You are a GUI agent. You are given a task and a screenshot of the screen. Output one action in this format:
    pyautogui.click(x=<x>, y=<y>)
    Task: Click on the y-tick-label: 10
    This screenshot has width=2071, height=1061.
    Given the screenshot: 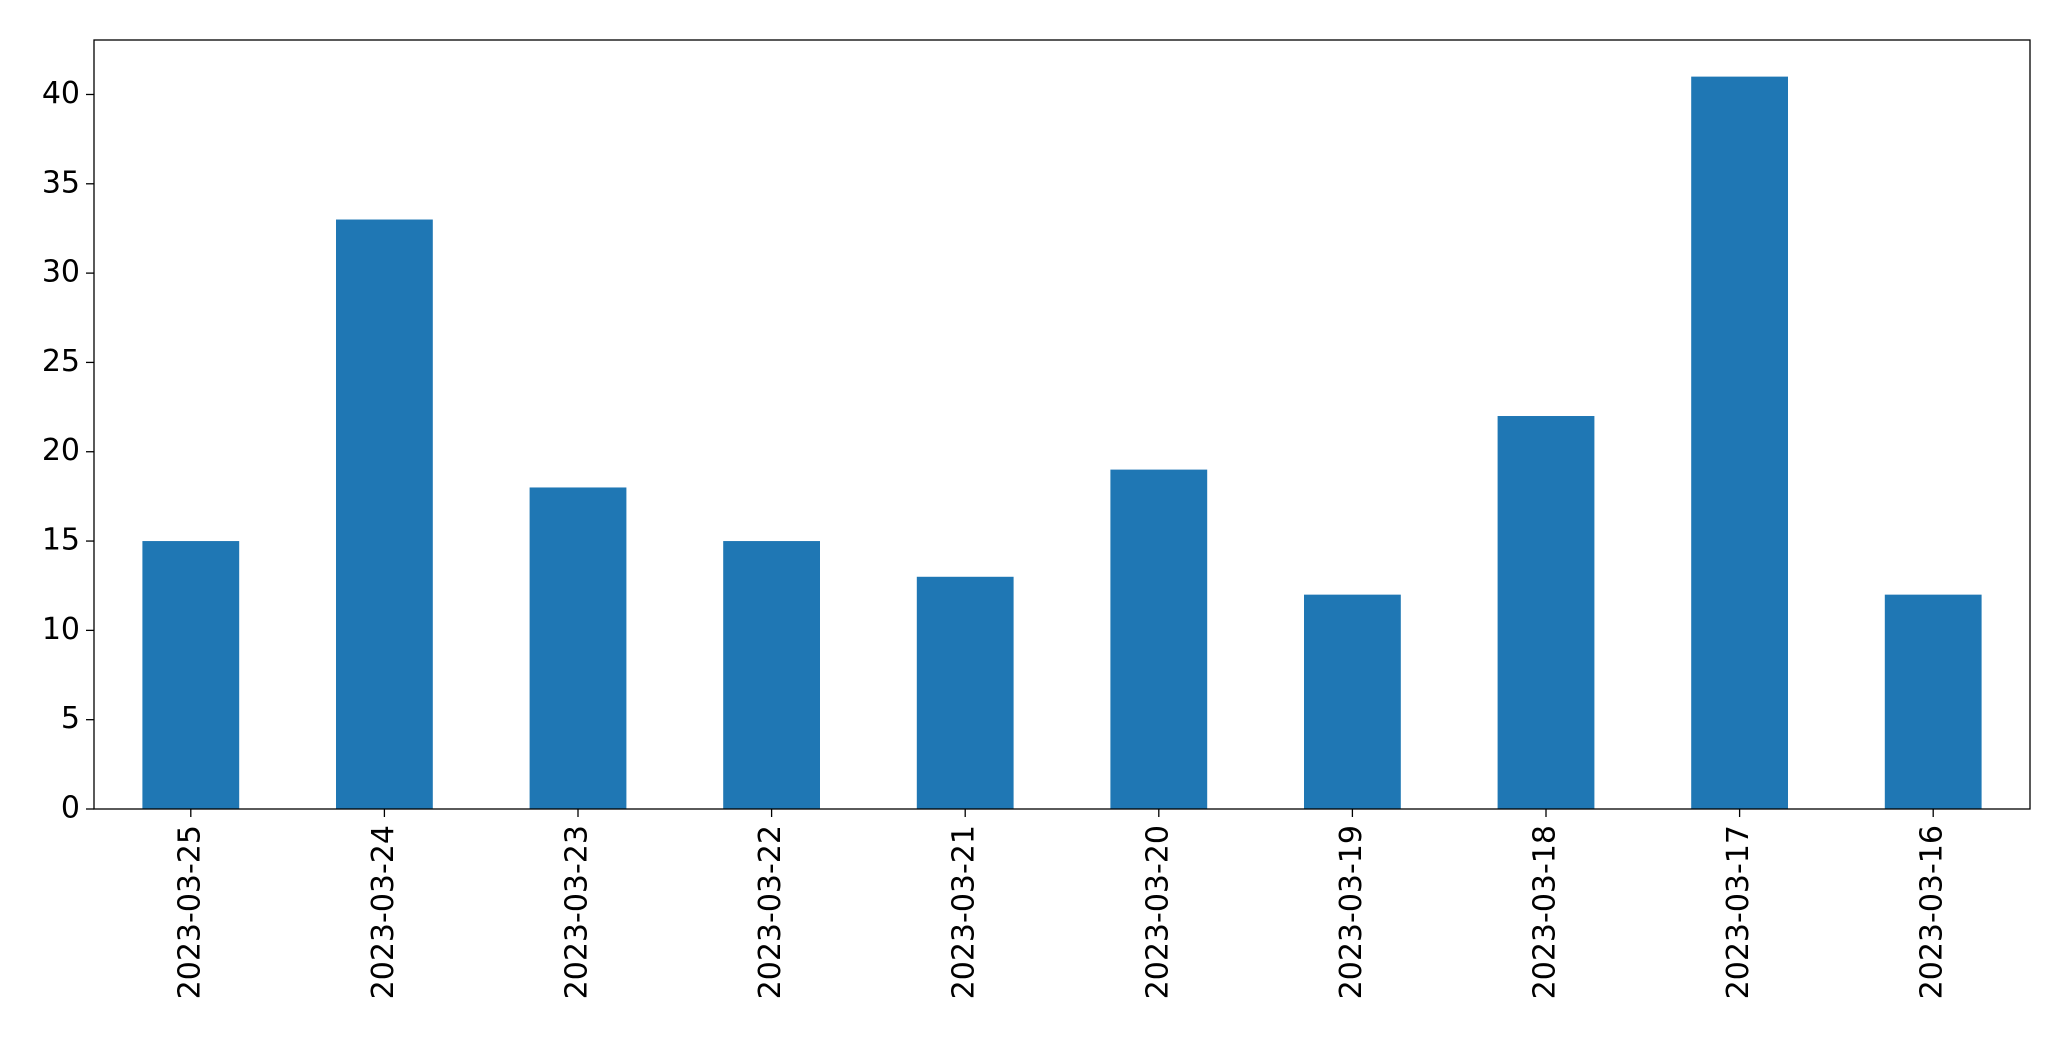 What is the action you would take?
    pyautogui.click(x=61, y=629)
    